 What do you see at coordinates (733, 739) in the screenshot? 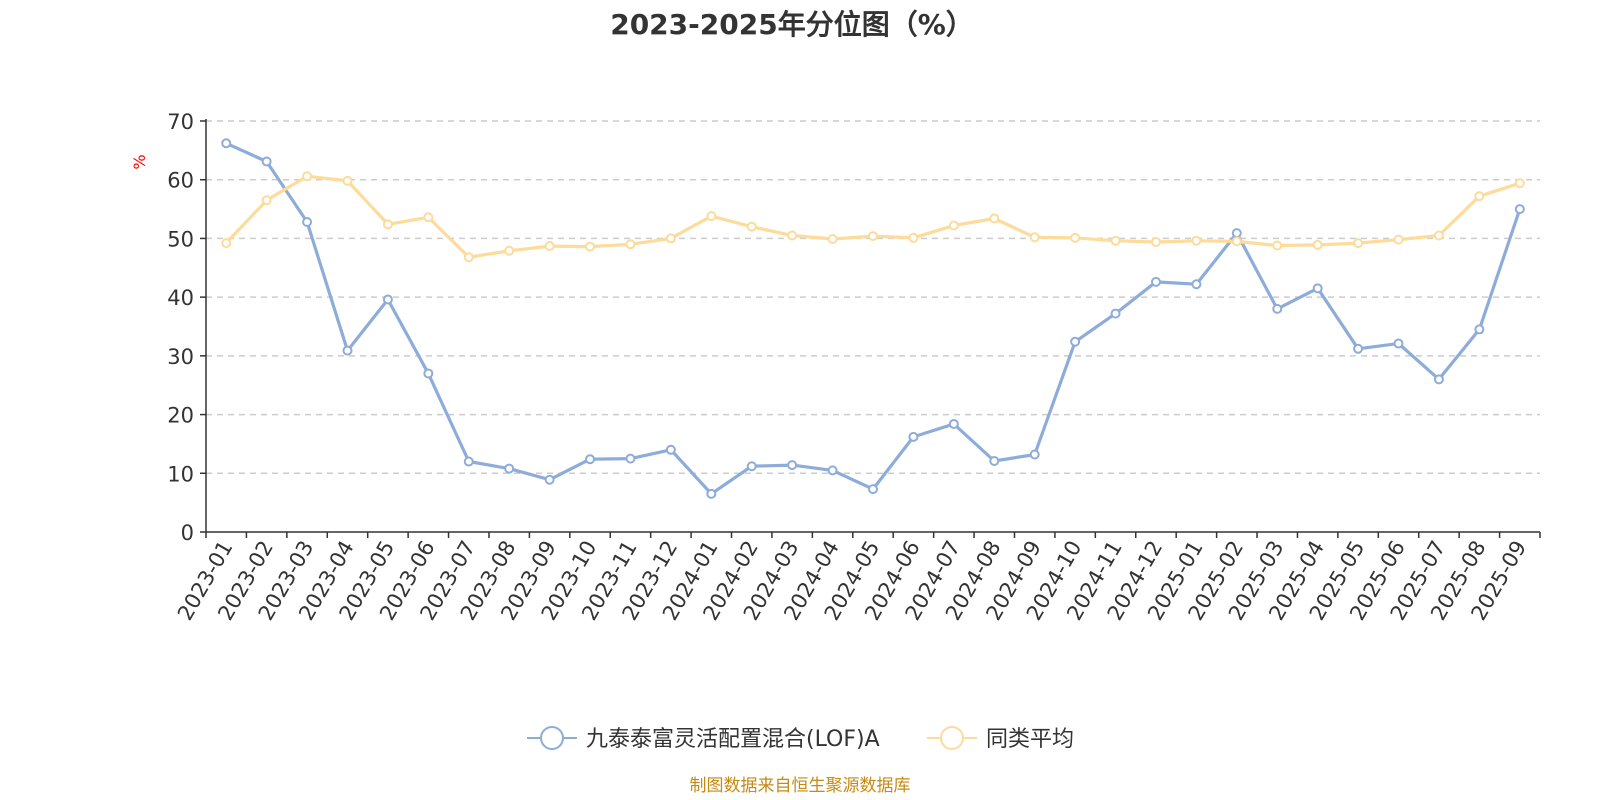
I see `legend-label: 九泰泰富灵活配置混合(LOF)A` at bounding box center [733, 739].